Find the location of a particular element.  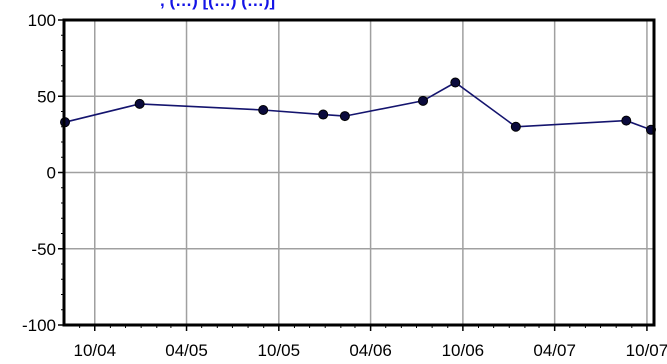

y-tick-label: -100 is located at coordinates (39, 325).